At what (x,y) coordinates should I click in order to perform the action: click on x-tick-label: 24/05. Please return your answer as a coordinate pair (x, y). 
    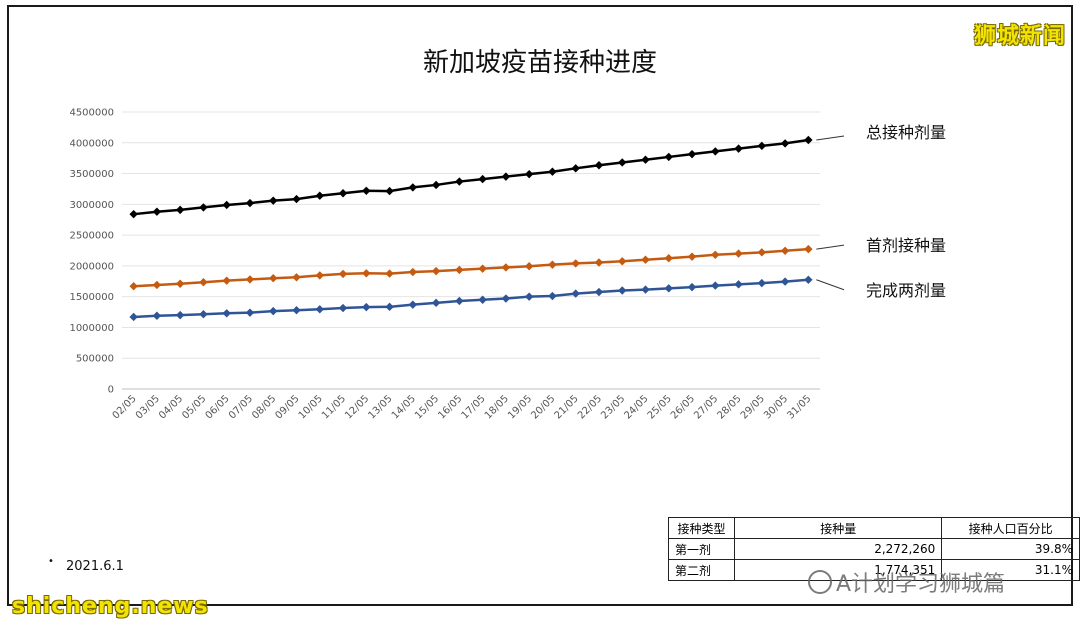
    Looking at the image, I should click on (636, 407).